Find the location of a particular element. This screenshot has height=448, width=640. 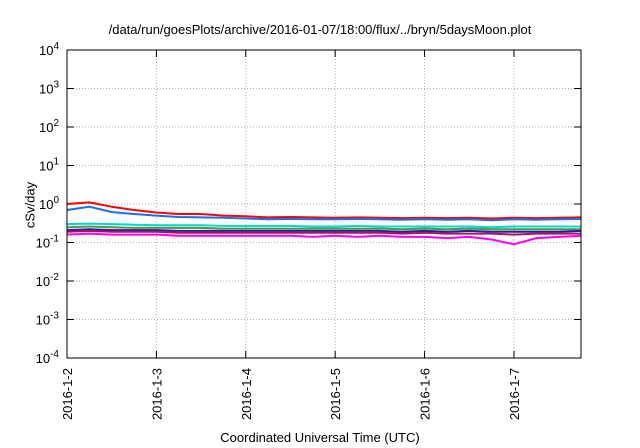

y-tick-label: 10³ is located at coordinates (49, 88).